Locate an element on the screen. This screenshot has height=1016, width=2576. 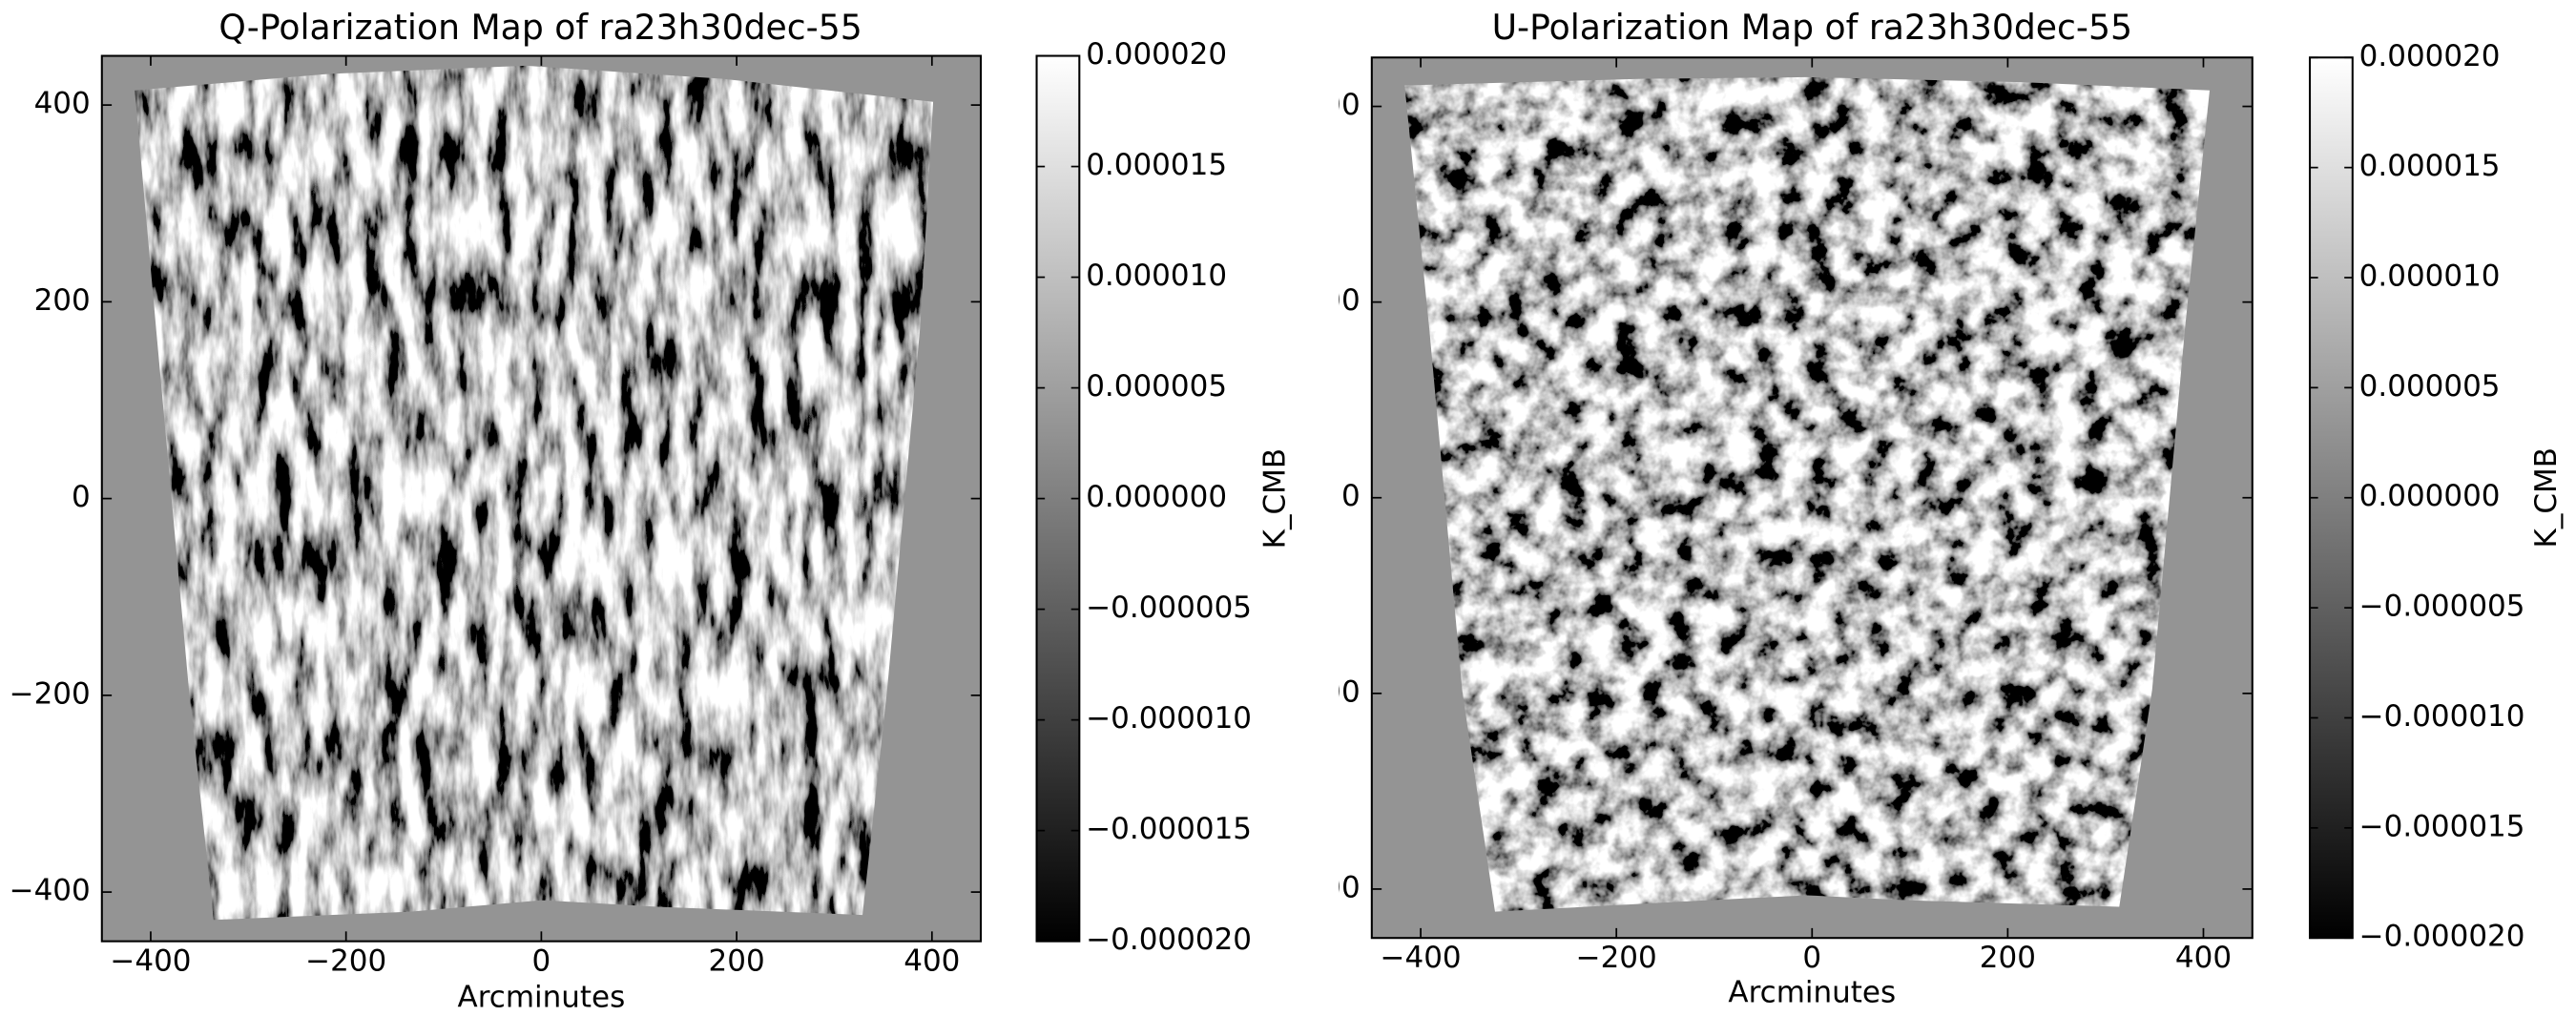
chart-title: Q-Polarization Map of ra23h30dec-55 is located at coordinates (540, 27).